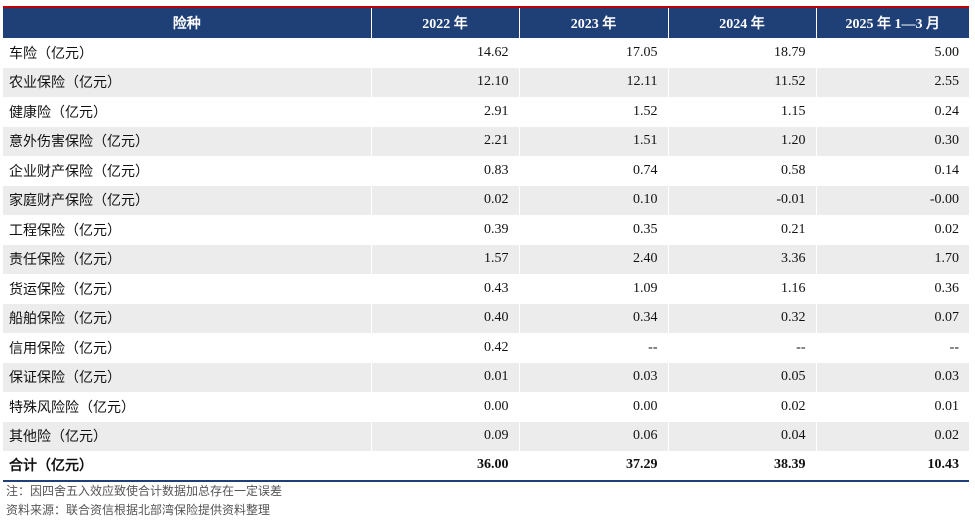 The image size is (975, 520). Describe the element at coordinates (593, 436) in the screenshot. I see `cell-value-2023: 0.06` at that location.